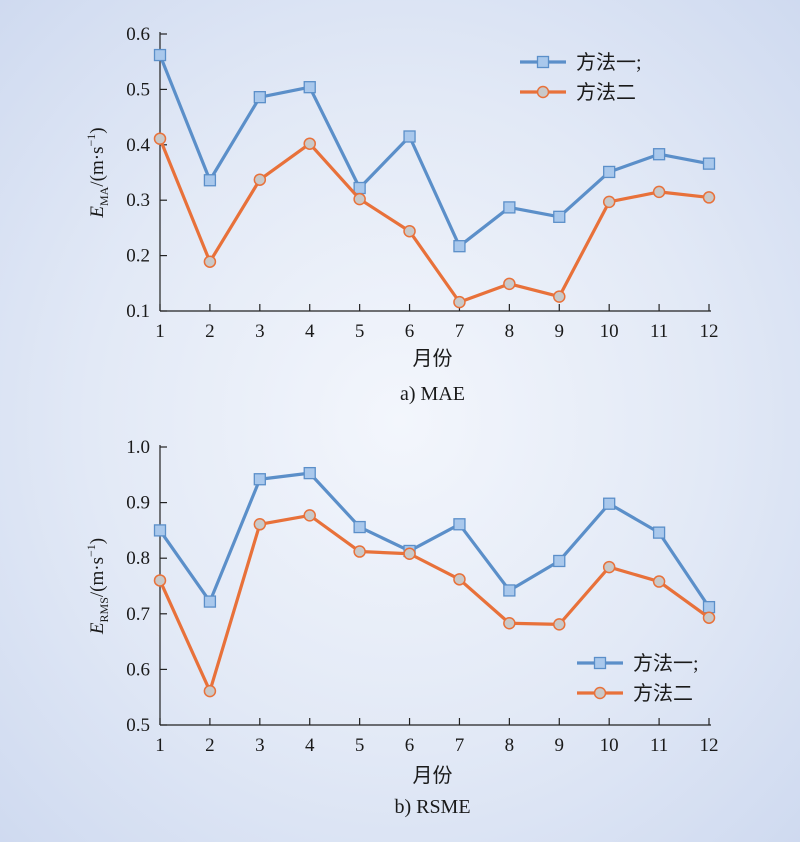 This screenshot has width=800, height=842. I want to click on x-axis-label: 月份, so click(433, 358).